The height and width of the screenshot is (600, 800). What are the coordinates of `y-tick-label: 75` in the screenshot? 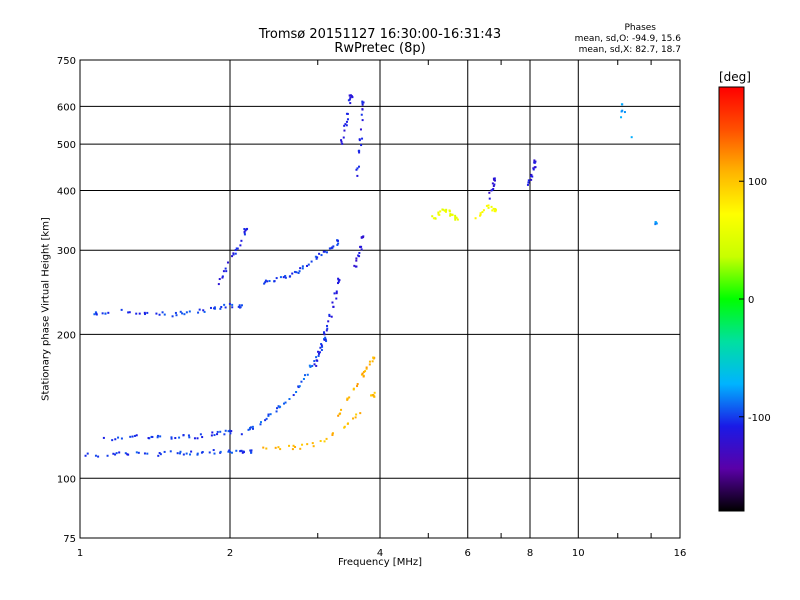 It's located at (69, 539).